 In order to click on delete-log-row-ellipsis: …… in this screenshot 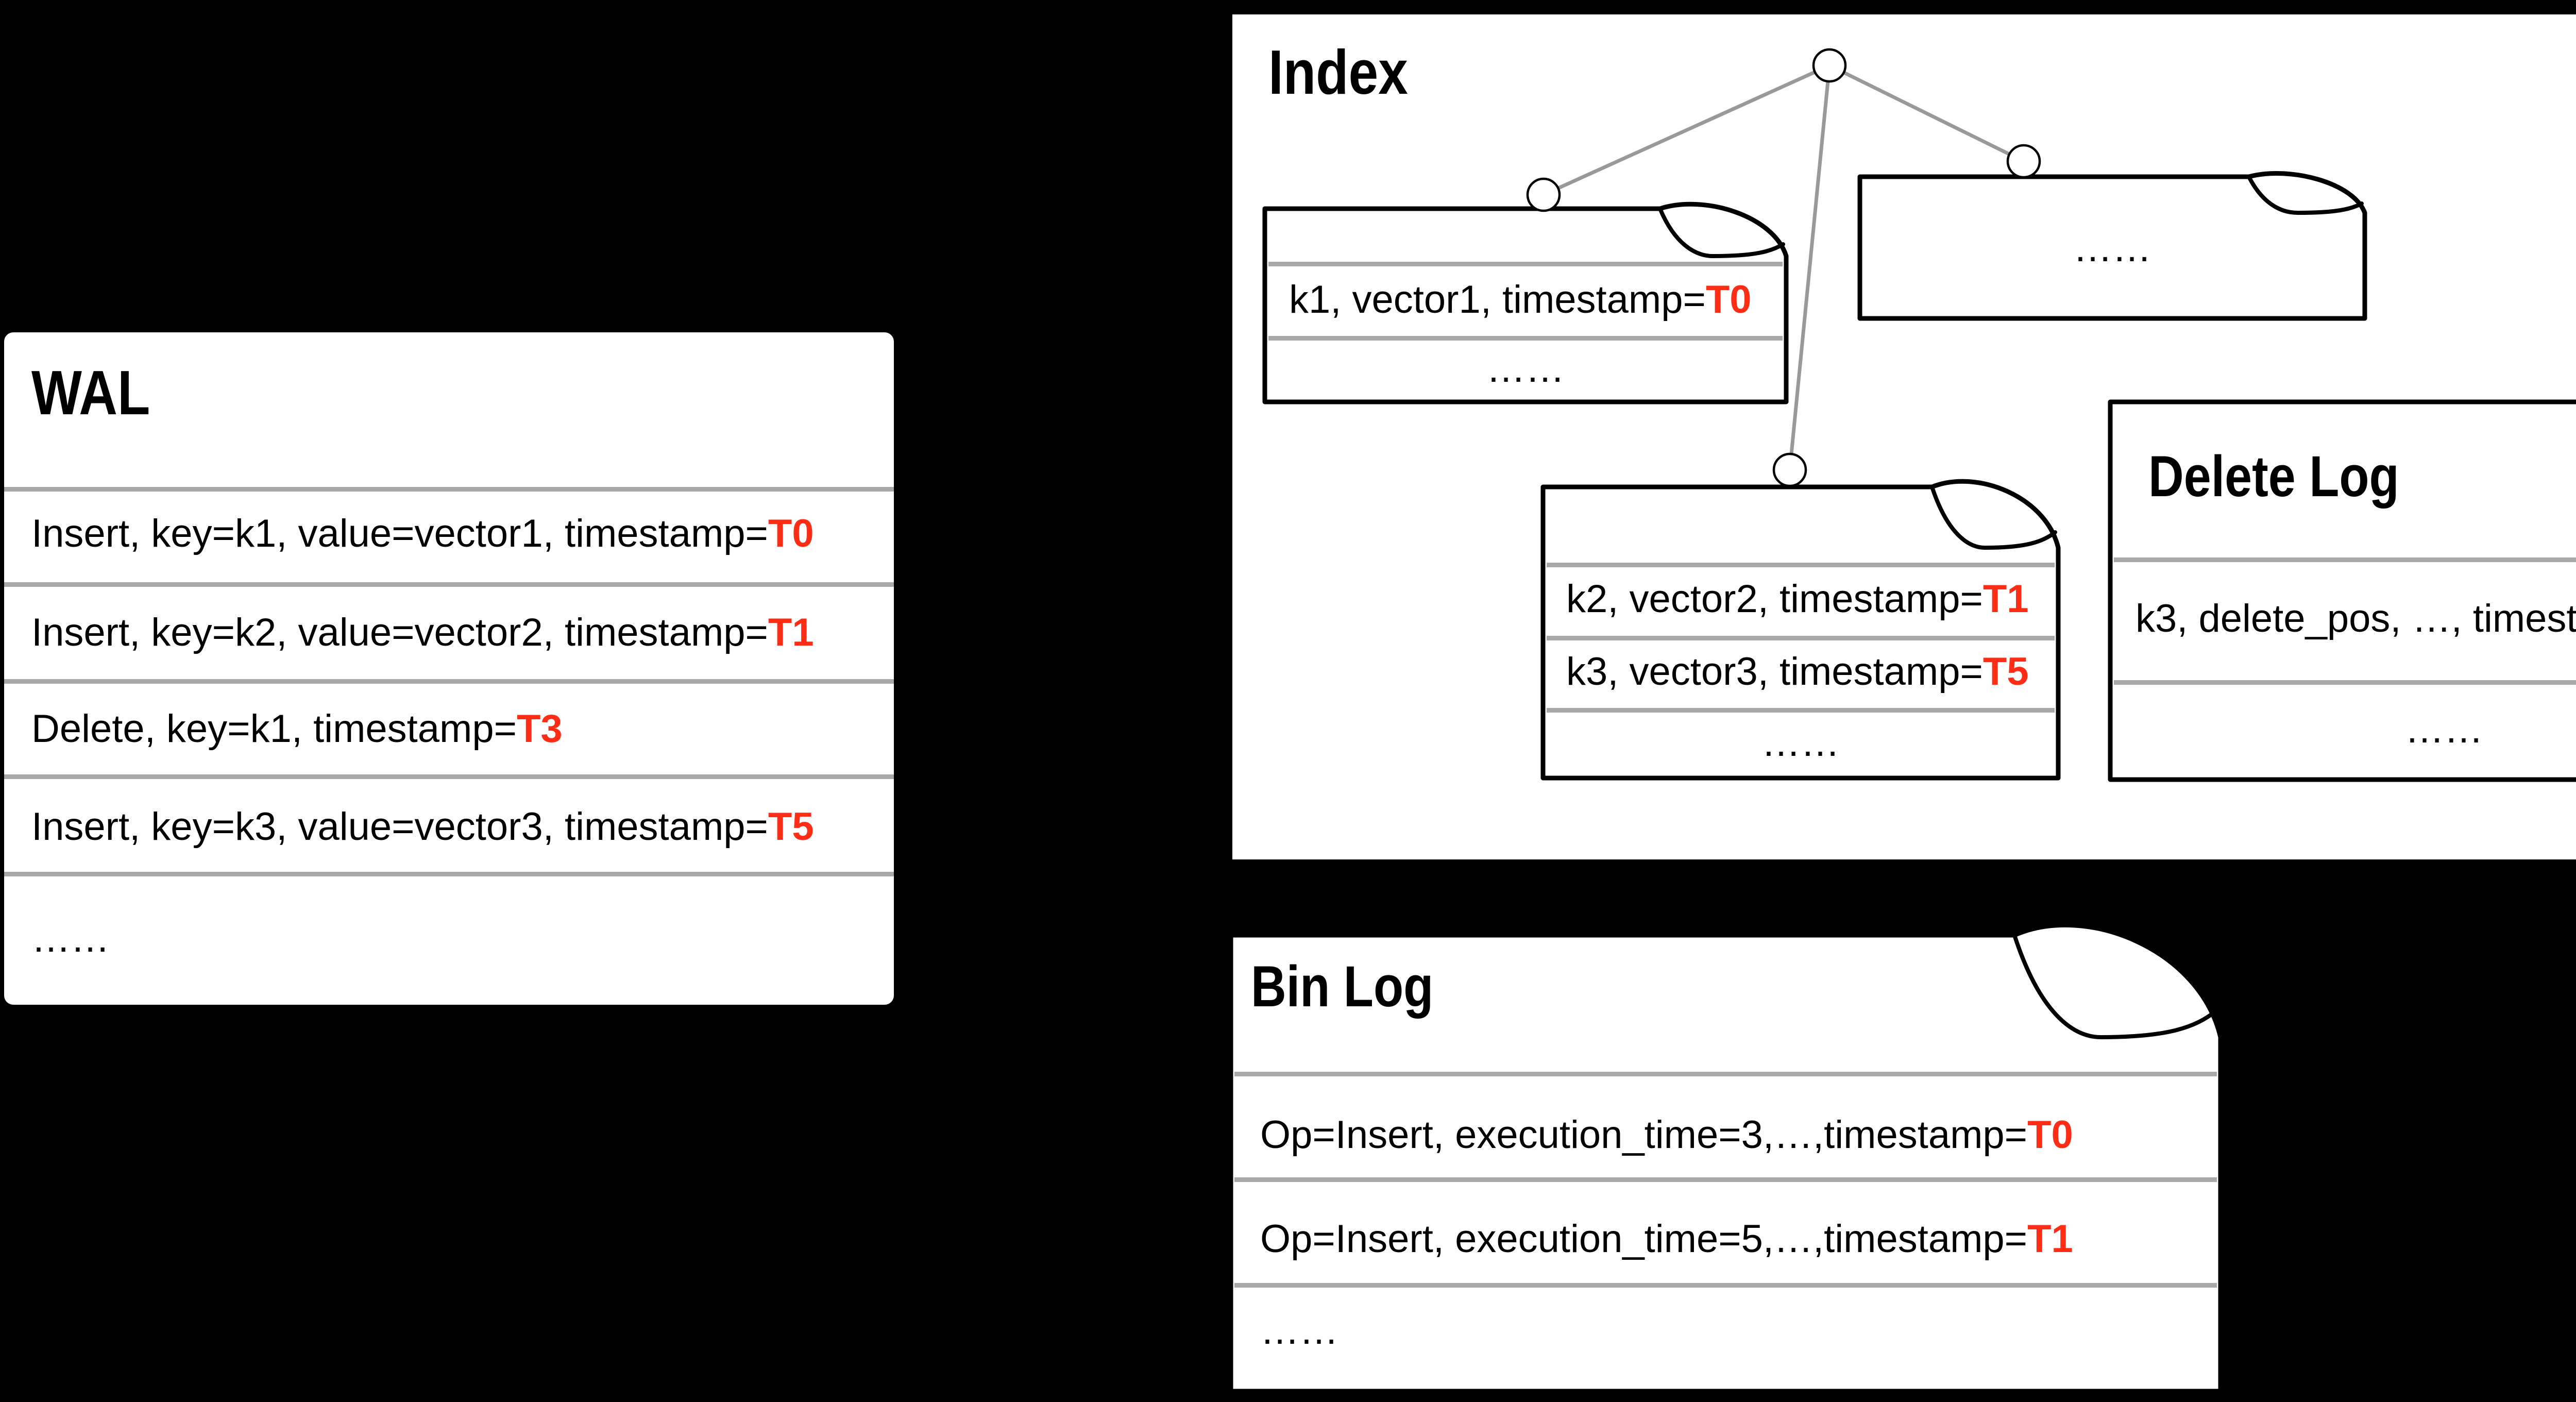, I will do `click(2444, 729)`.